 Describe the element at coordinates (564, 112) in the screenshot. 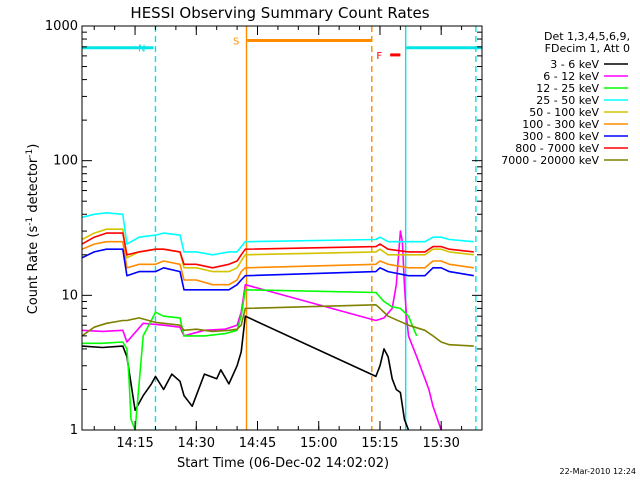

I see `legend-entry-label: 50 - 100 keV` at that location.